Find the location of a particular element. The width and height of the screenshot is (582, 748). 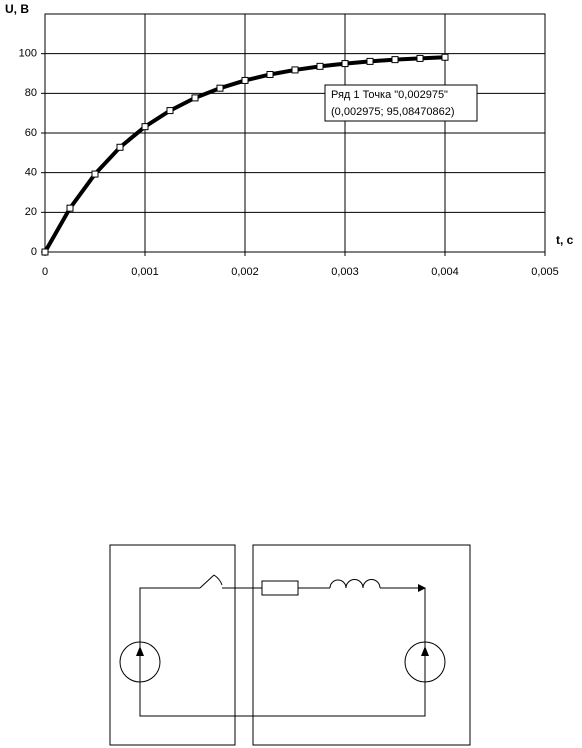

x-tick-label: 0,003 is located at coordinates (345, 272).